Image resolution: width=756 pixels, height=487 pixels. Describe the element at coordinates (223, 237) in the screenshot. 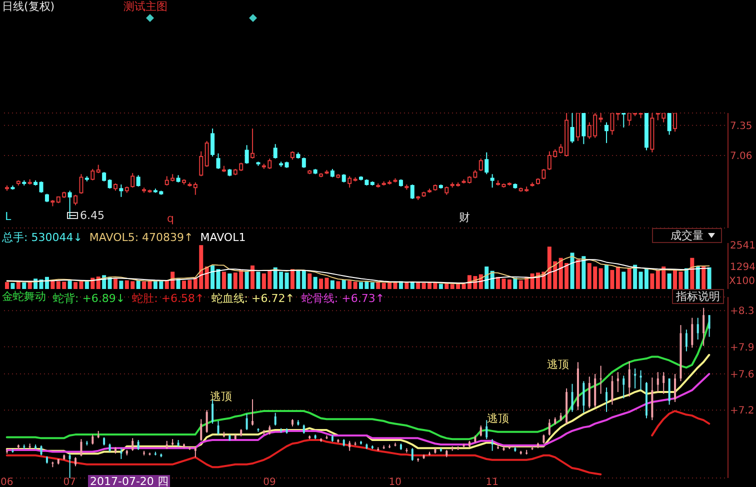

I see `text: MAVOL1` at that location.